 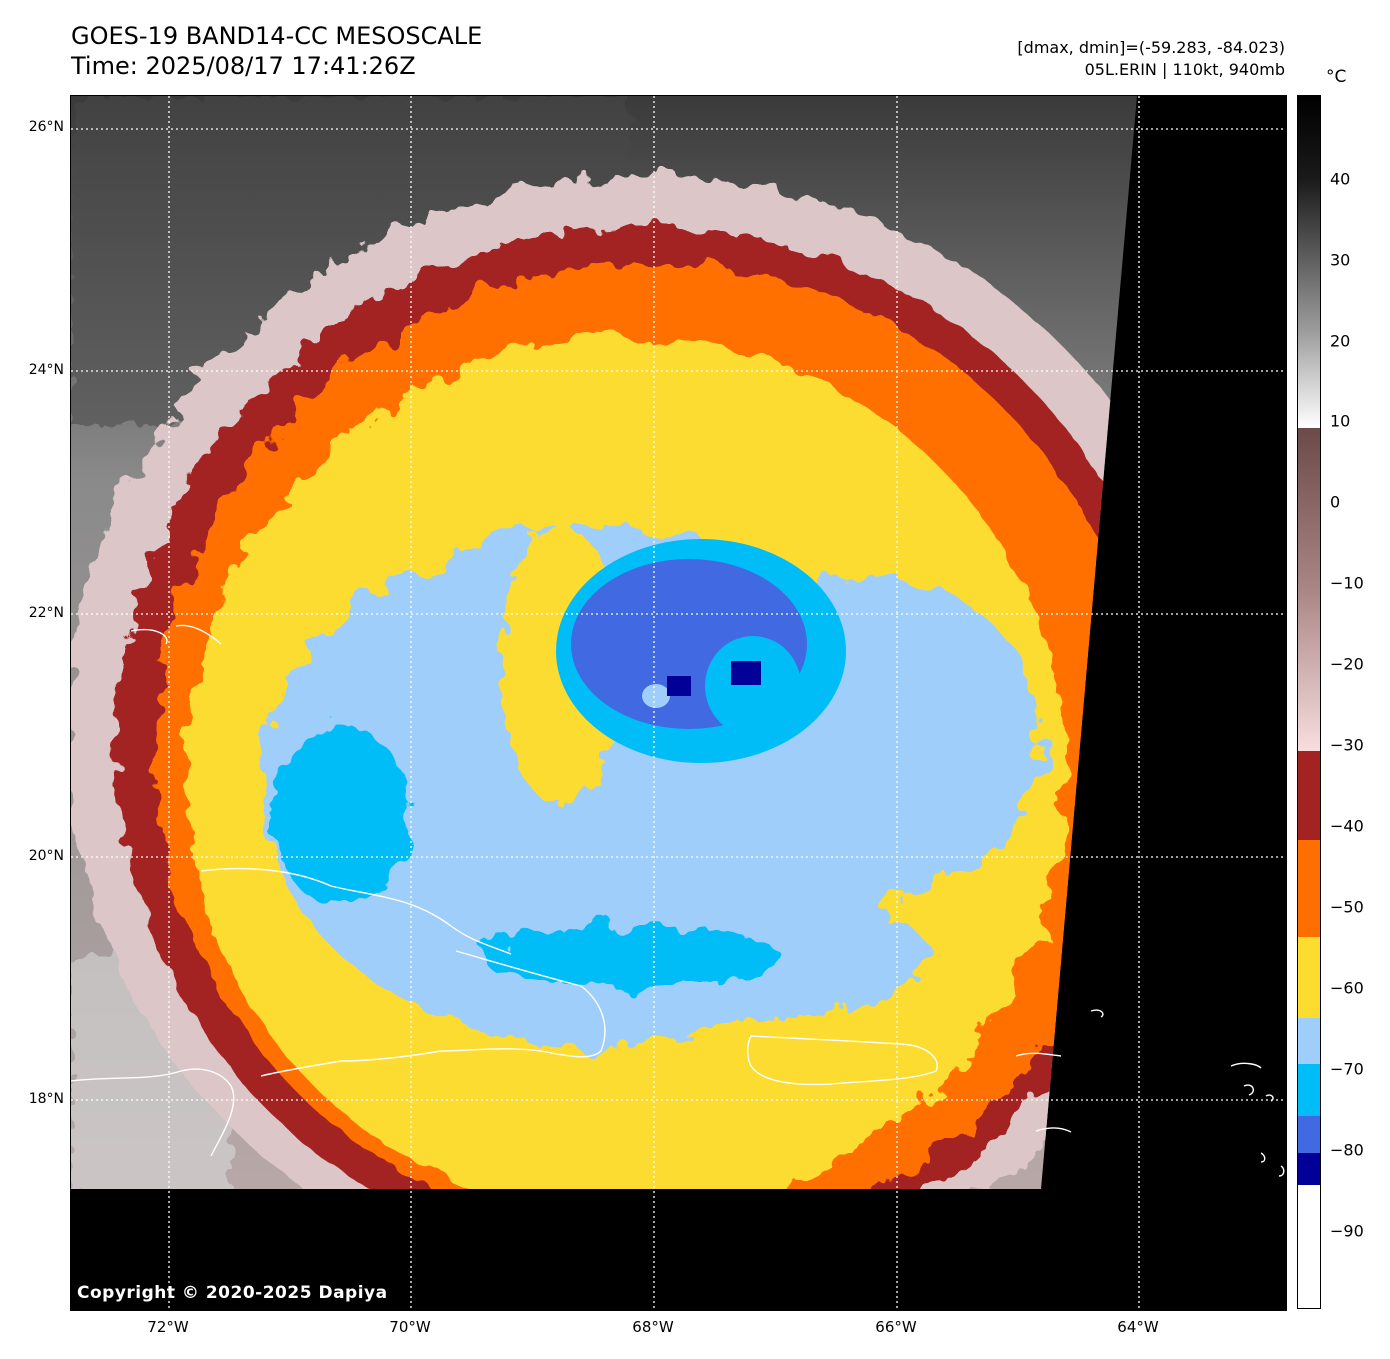 I want to click on lat-label-20n: 20°N, so click(x=46, y=856).